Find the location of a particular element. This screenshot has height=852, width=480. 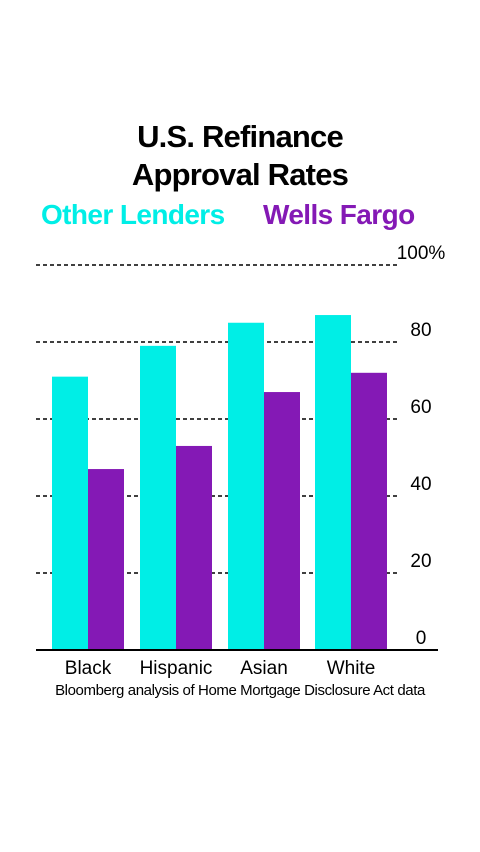

bar-other-lenders-white is located at coordinates (333, 482).